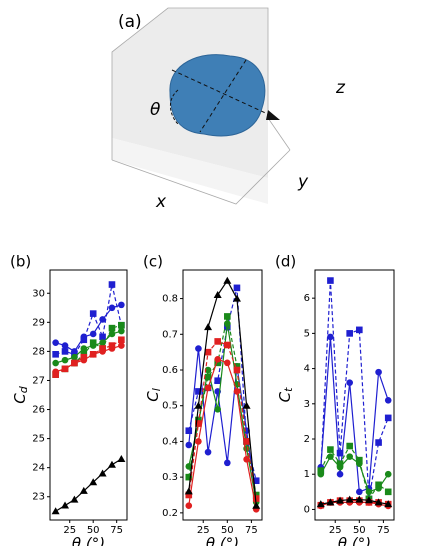 This screenshot has width=424, height=546. I want to click on y-tick-label: 27, so click(38, 380).